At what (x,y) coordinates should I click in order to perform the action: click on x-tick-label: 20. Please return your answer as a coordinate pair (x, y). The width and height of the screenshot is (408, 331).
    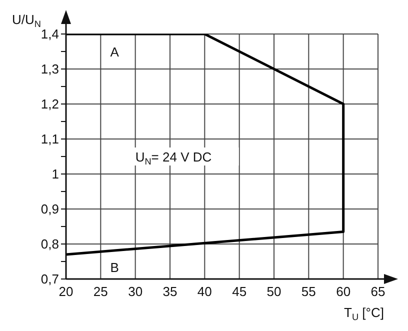
    Looking at the image, I should click on (66, 292).